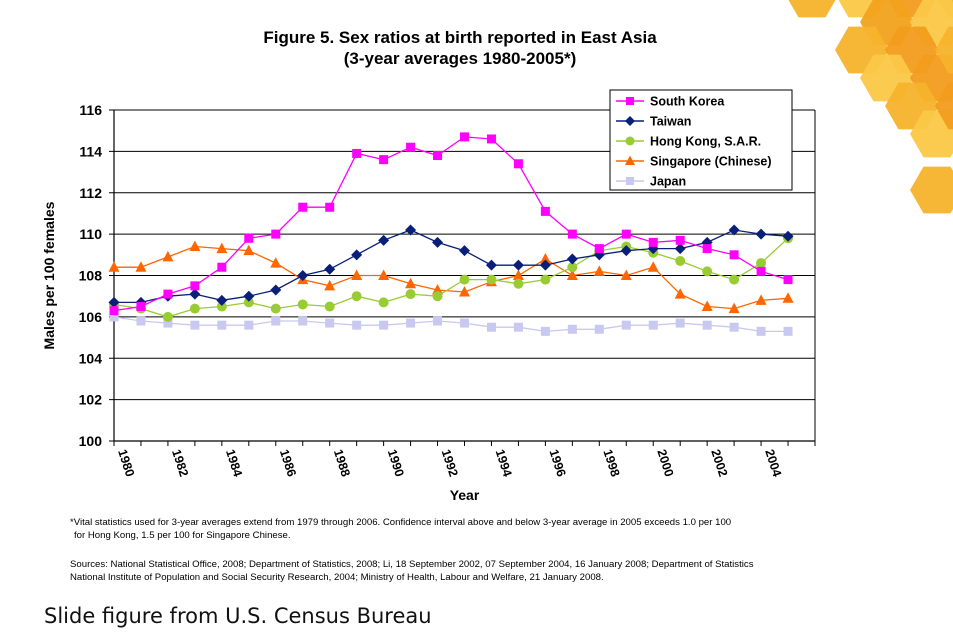  What do you see at coordinates (126, 463) in the screenshot?
I see `x-tick-label: 1980` at bounding box center [126, 463].